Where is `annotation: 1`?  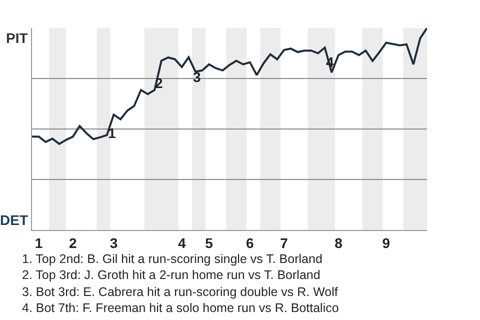
annotation: 1 is located at coordinates (112, 133).